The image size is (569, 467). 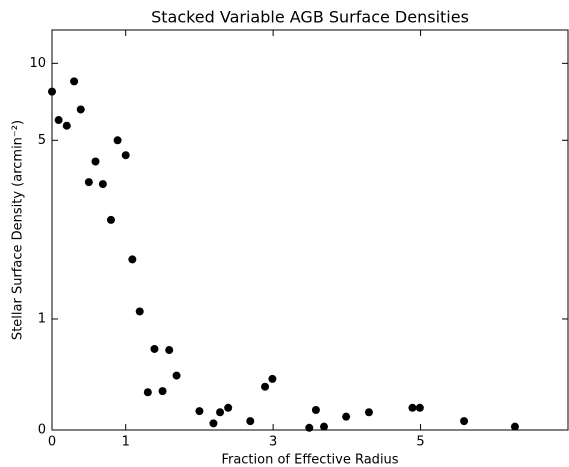 I want to click on chart-title: Stacked Variable AGB Surface Densities, so click(x=310, y=17).